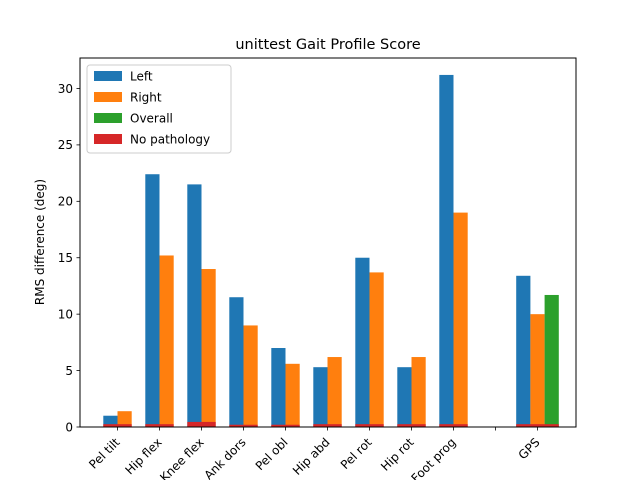 This screenshot has width=640, height=480. What do you see at coordinates (40, 242) in the screenshot?
I see `y-axis-label: RMS difference (deg)` at bounding box center [40, 242].